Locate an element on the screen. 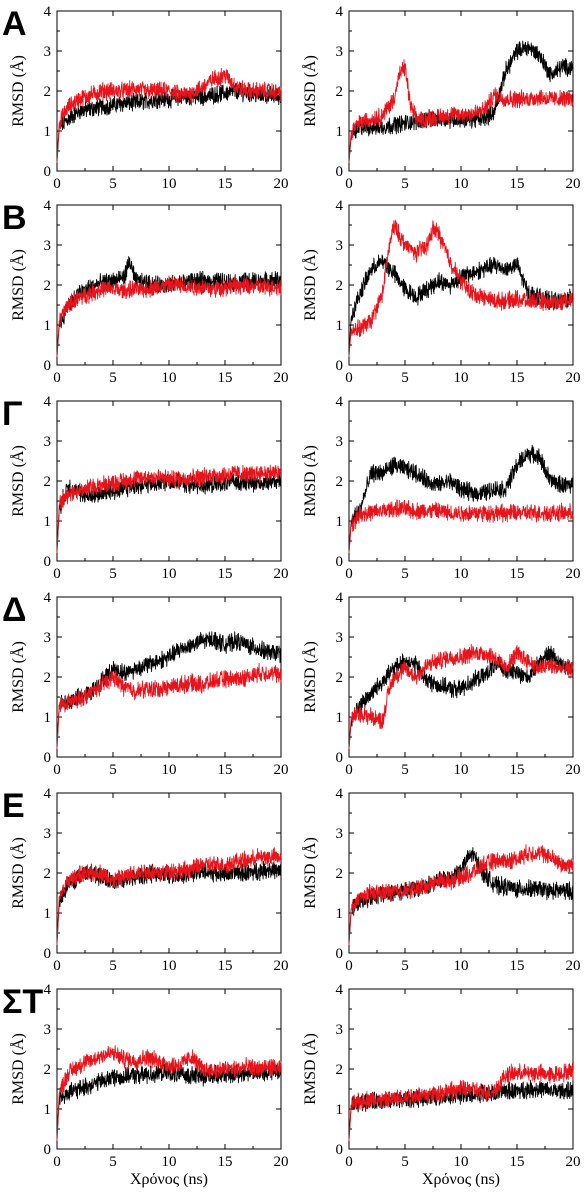  chart-panel-Β-left: Β 0 1 2 3 4 0 5 10 15 20 RMSD (Å) is located at coordinates (145, 292).